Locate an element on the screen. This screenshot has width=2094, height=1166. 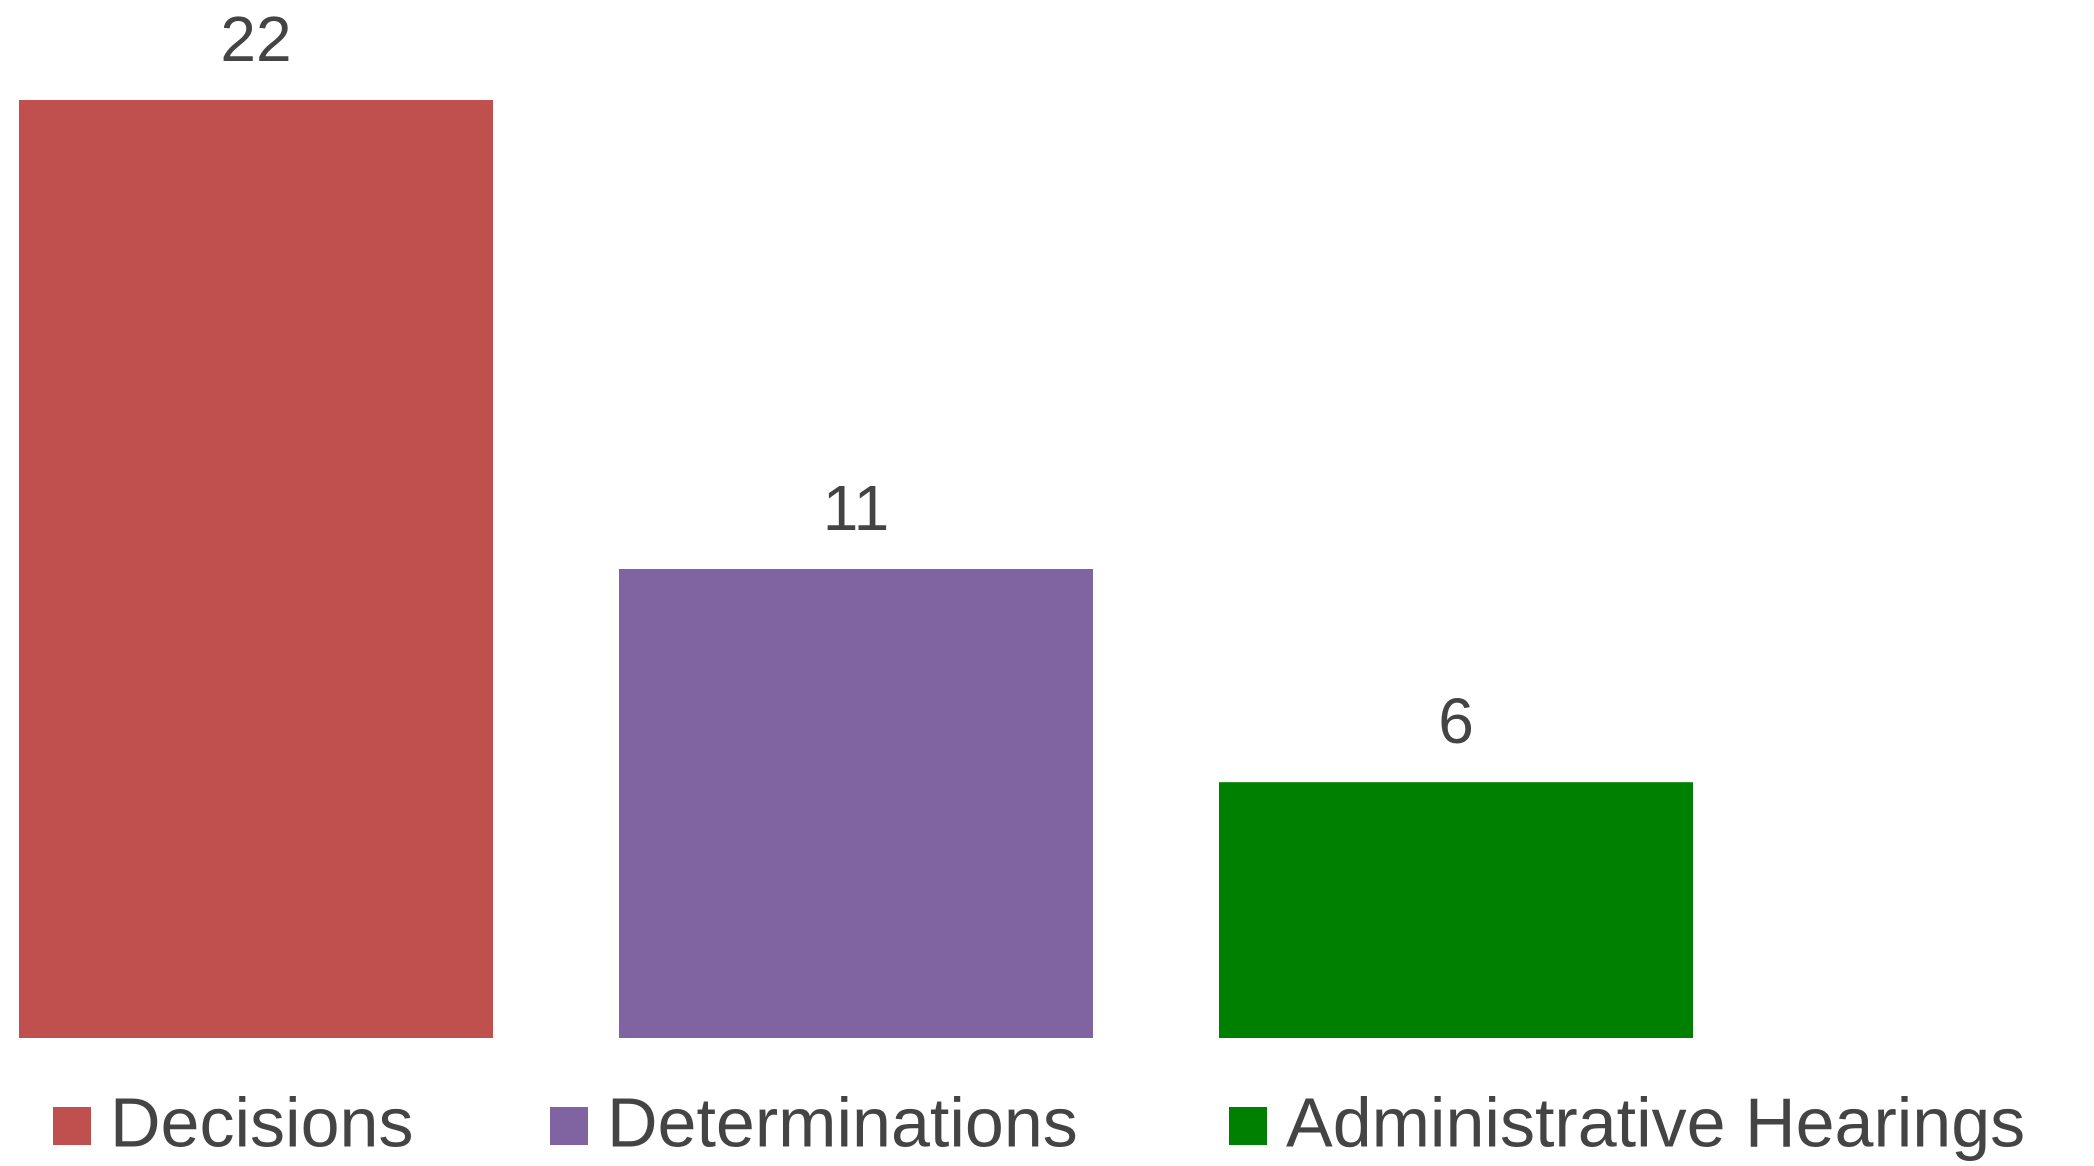
legend-label: Administrative Hearings is located at coordinates (1655, 1122).